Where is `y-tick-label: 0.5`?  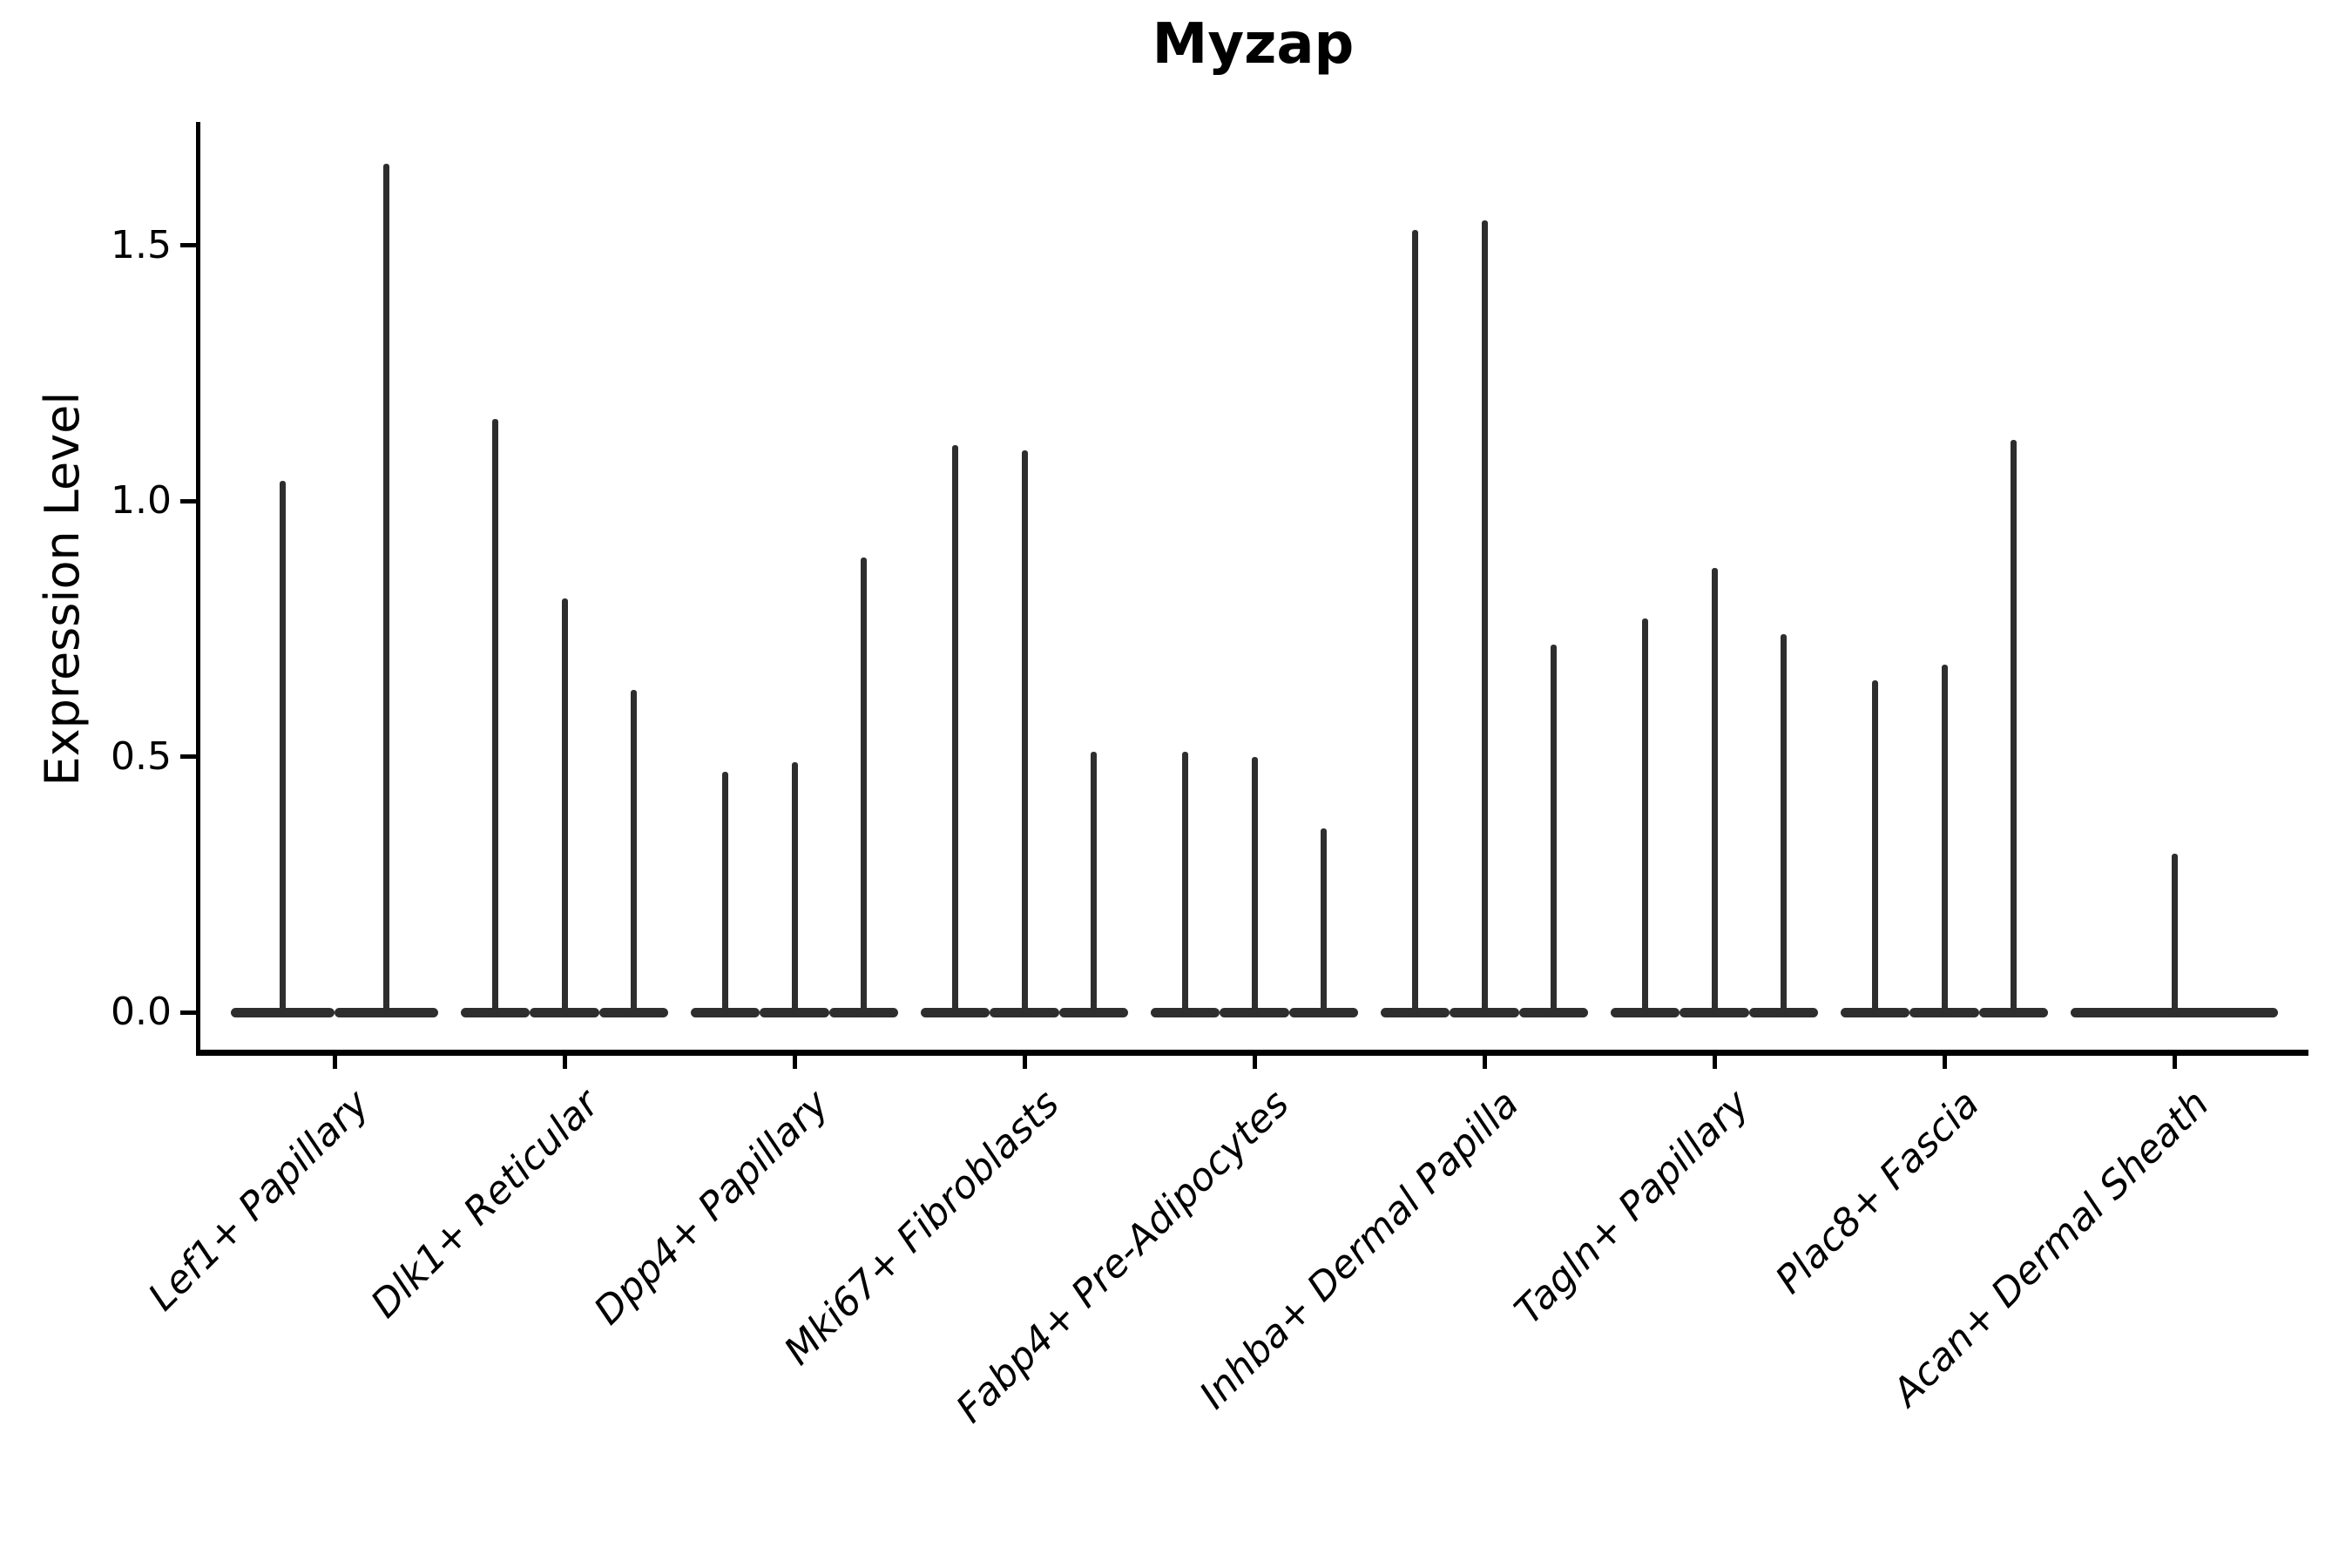
y-tick-label: 0.5 is located at coordinates (141, 756).